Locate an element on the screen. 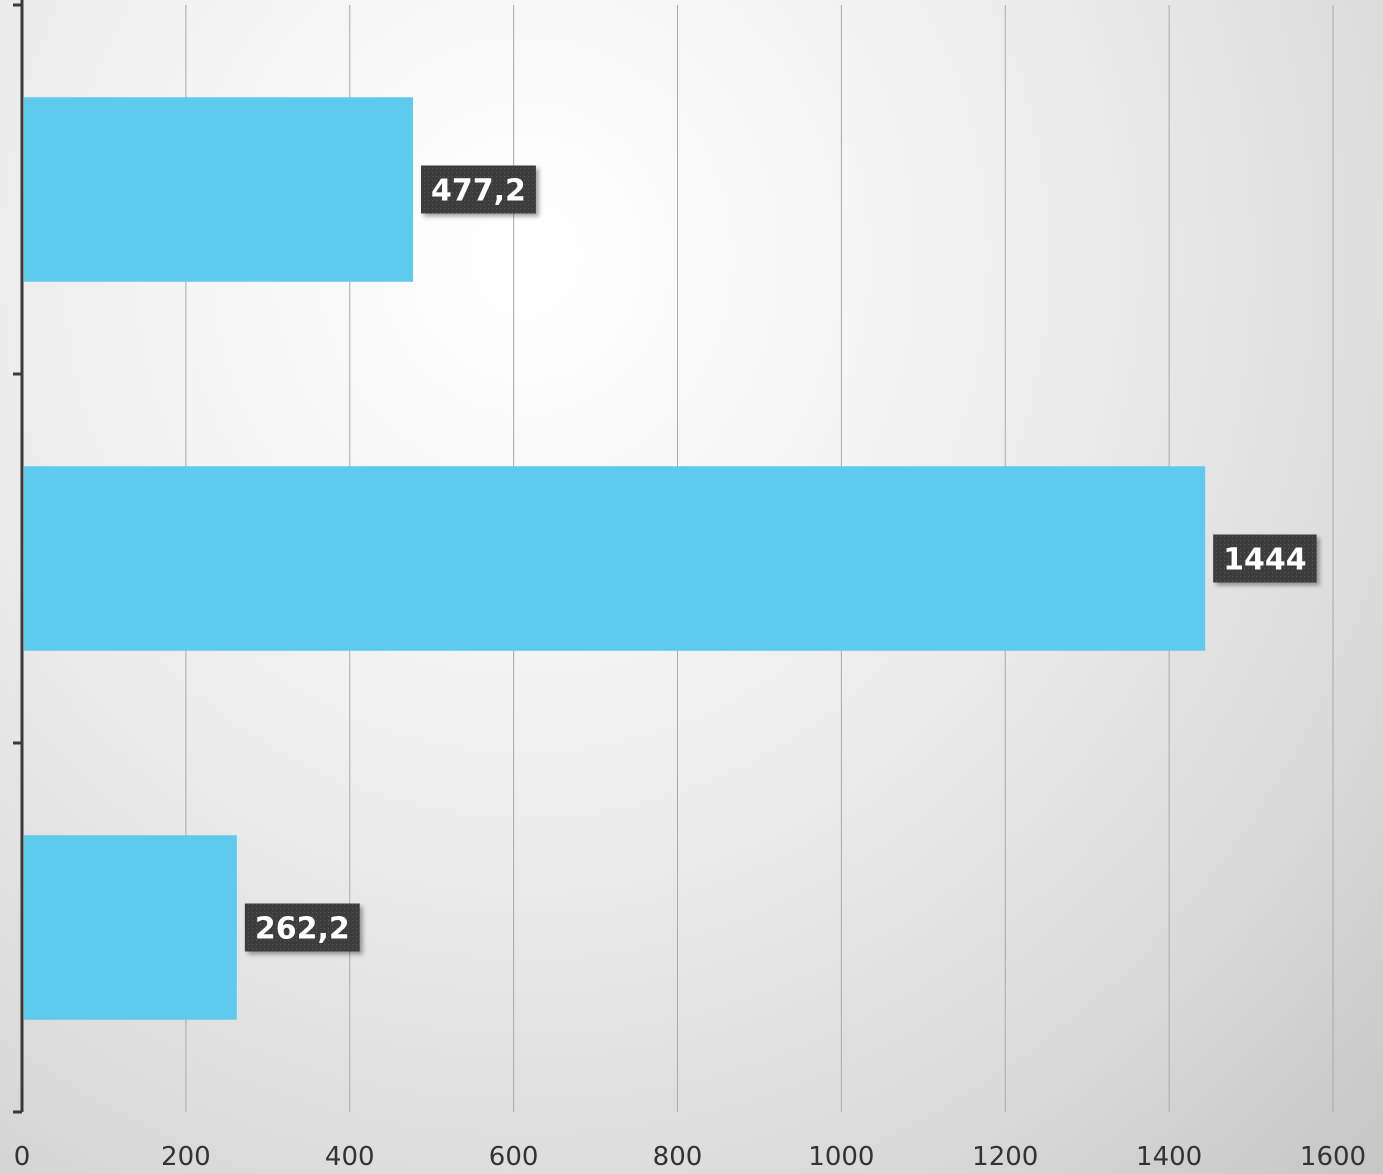 The height and width of the screenshot is (1174, 1383). x-tick-label: 800 is located at coordinates (678, 1157).